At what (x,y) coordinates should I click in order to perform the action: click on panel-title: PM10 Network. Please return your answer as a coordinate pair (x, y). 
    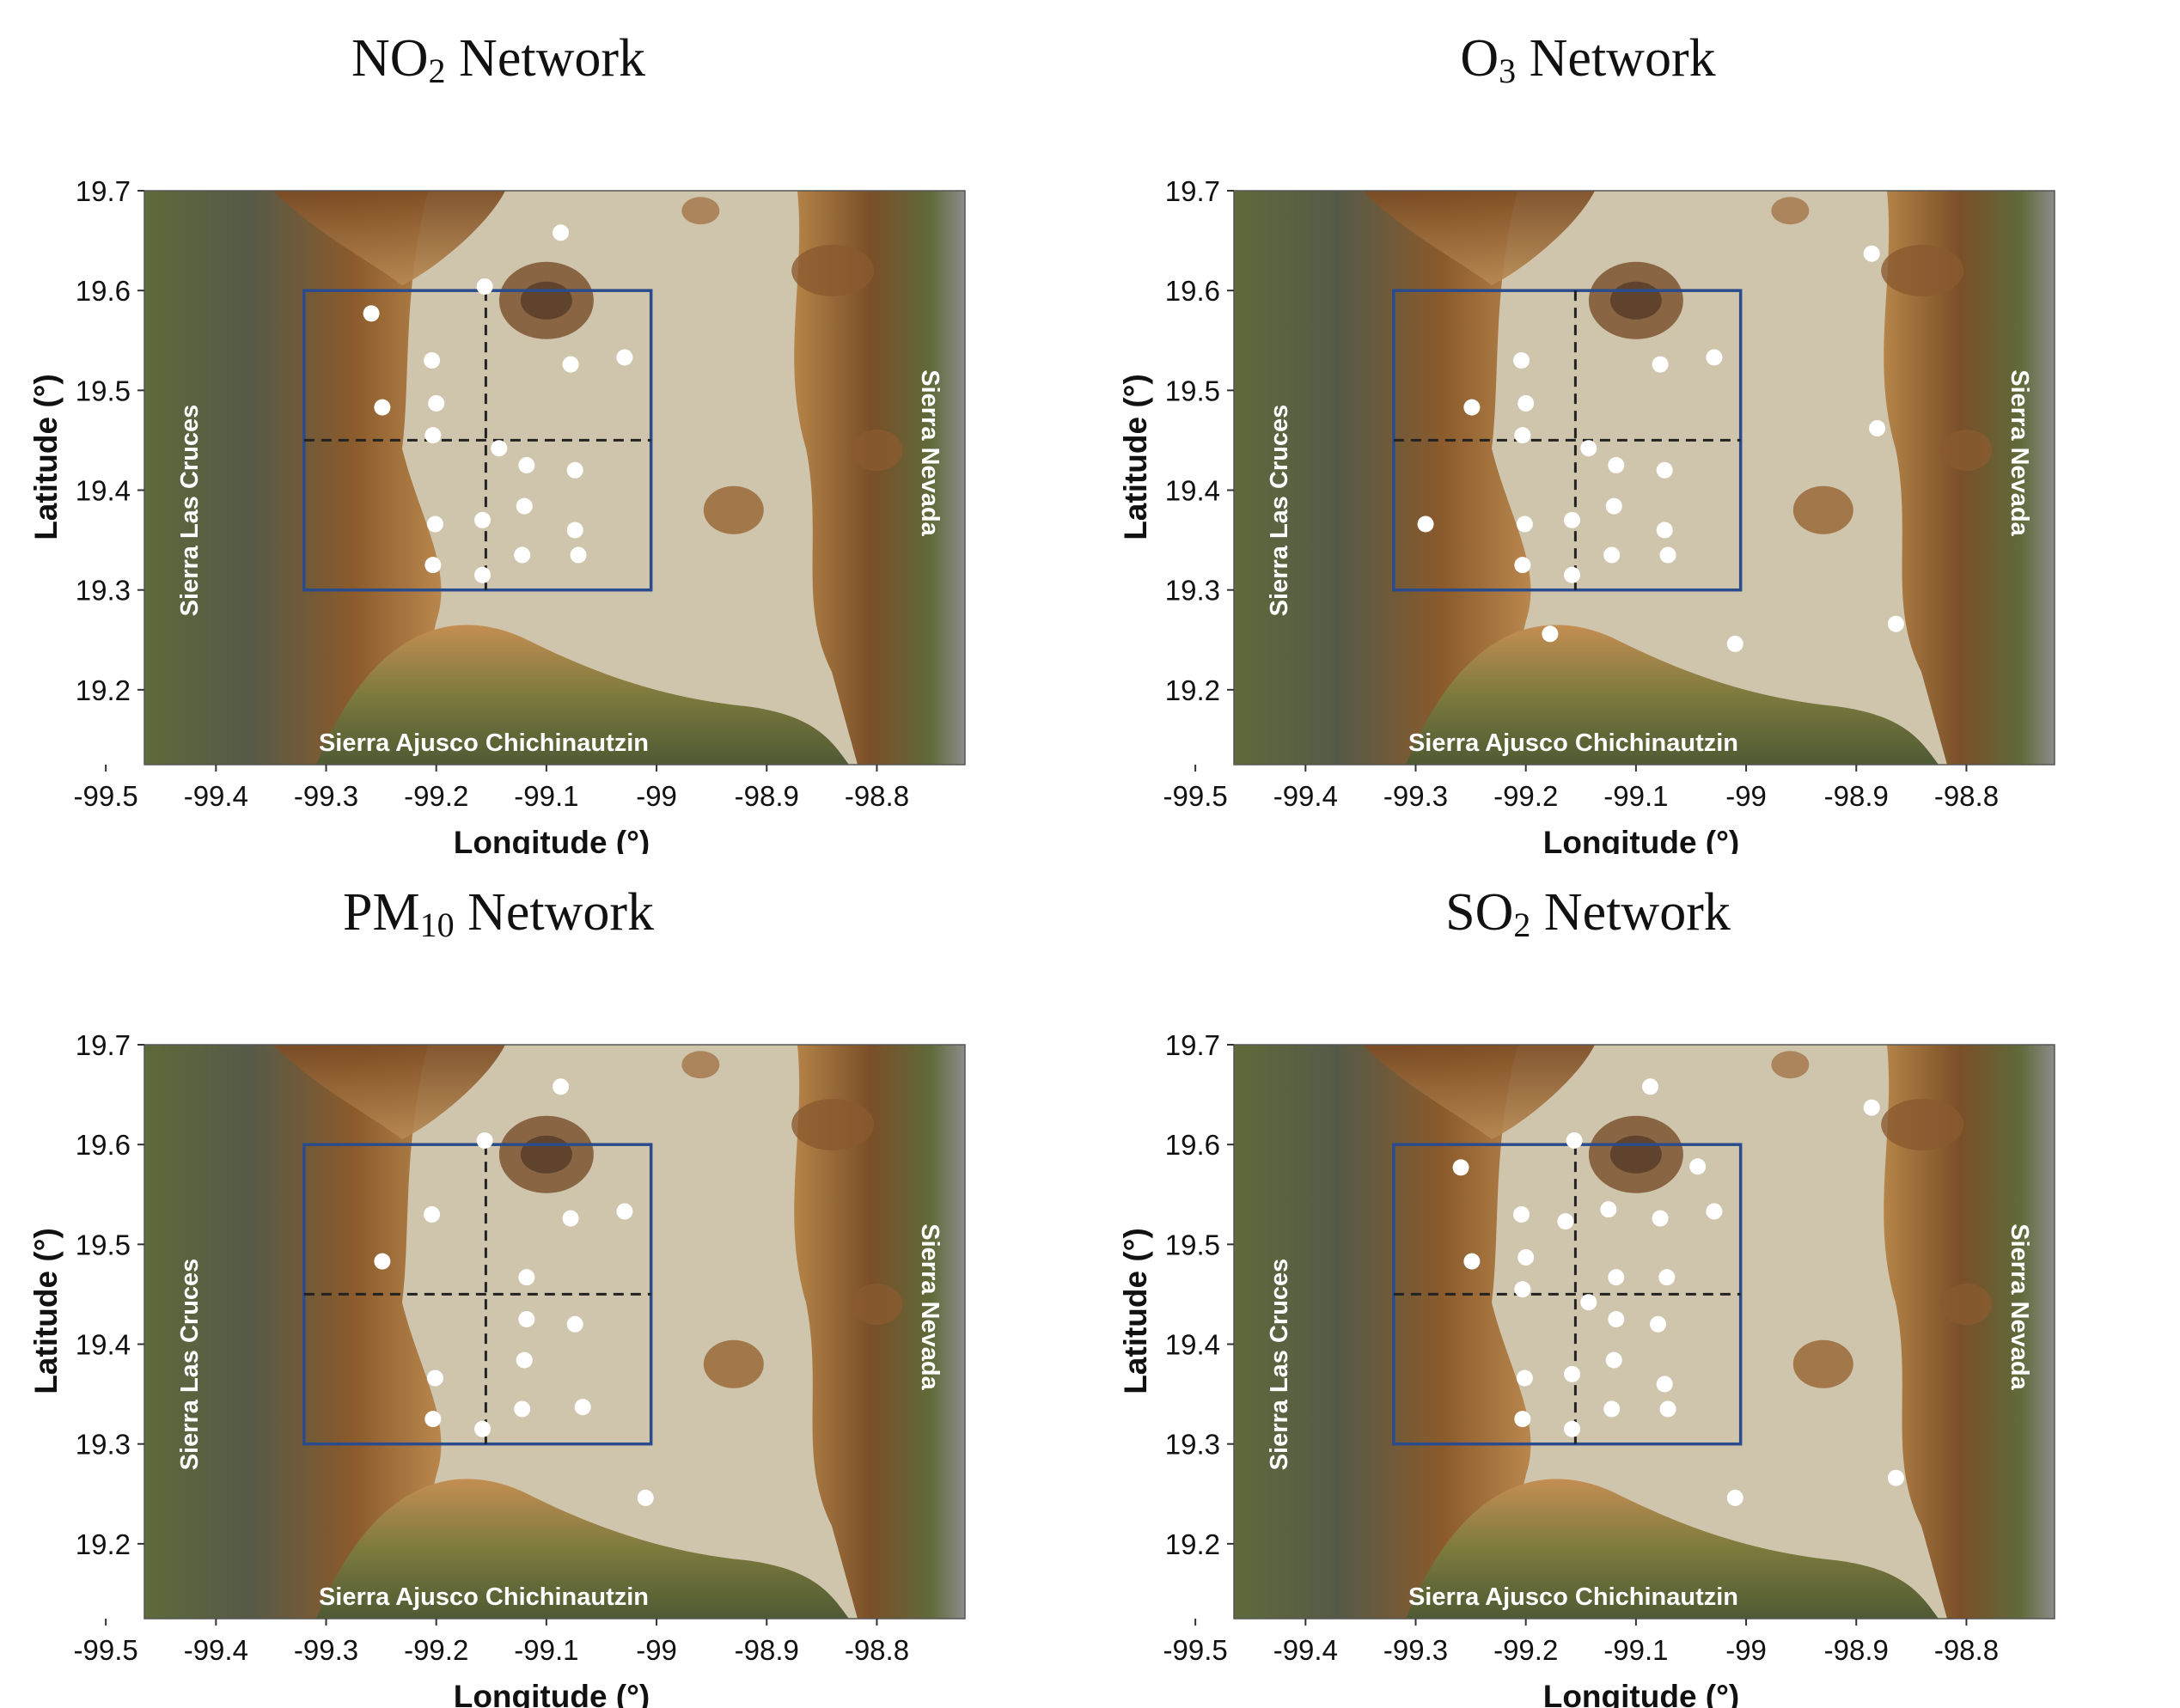
    Looking at the image, I should click on (498, 913).